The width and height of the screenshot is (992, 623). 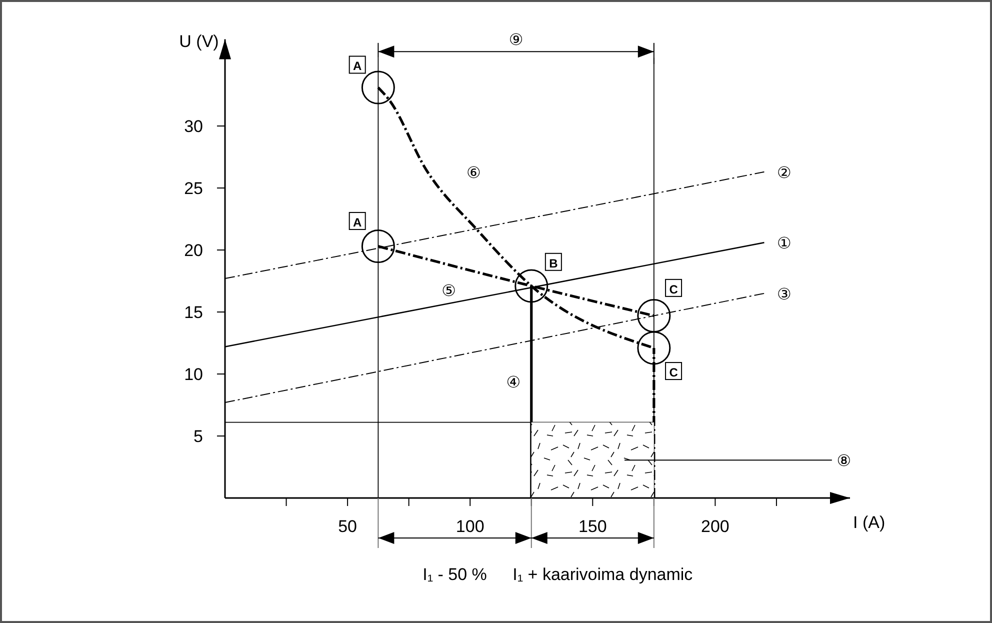 I want to click on annotation: ⑤, so click(x=449, y=291).